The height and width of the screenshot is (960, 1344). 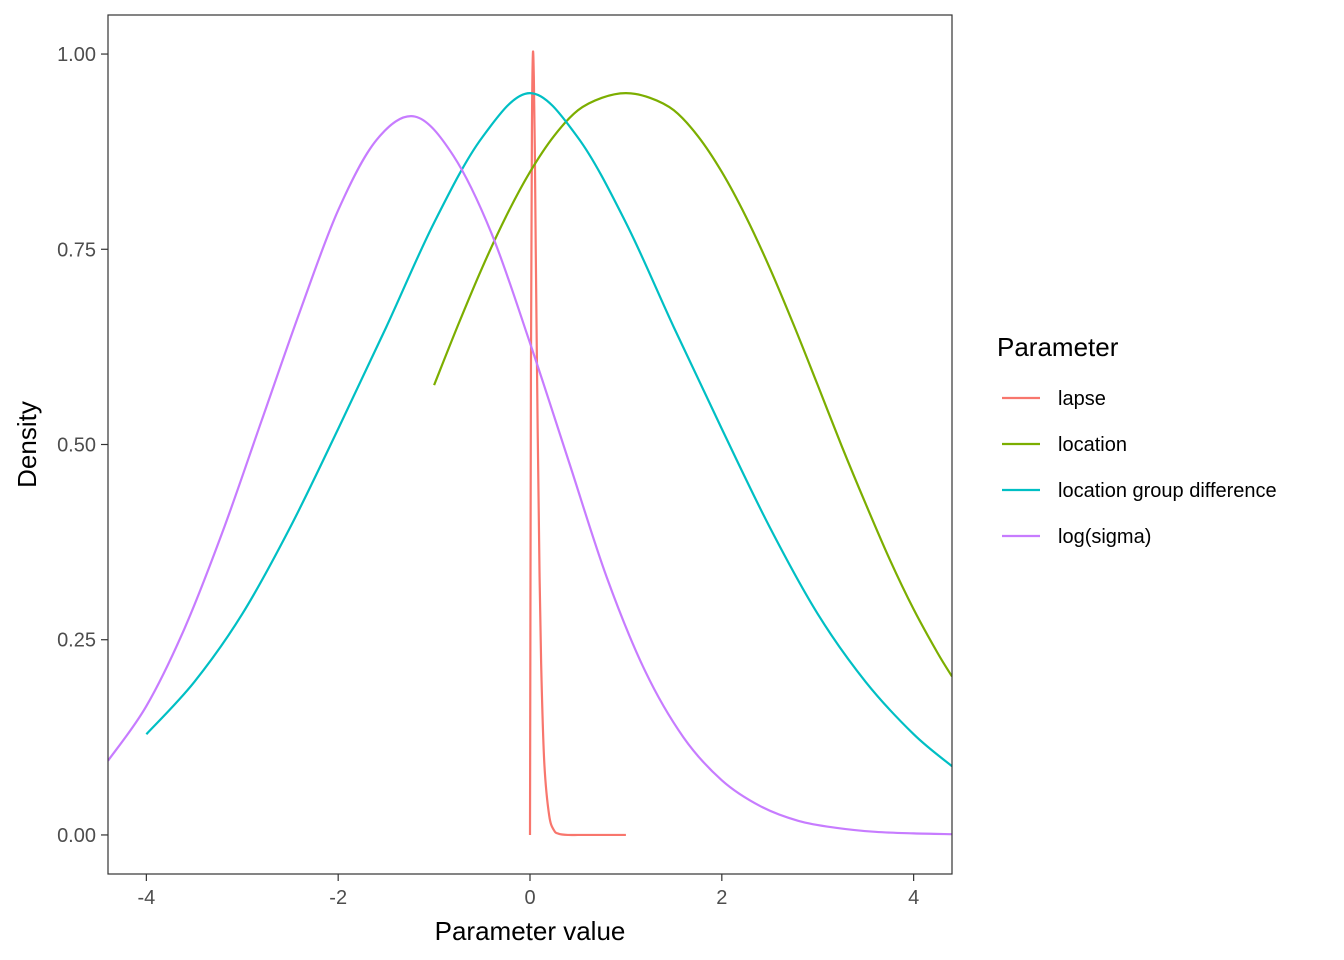 What do you see at coordinates (530, 931) in the screenshot?
I see `x-axis-title: Parameter value` at bounding box center [530, 931].